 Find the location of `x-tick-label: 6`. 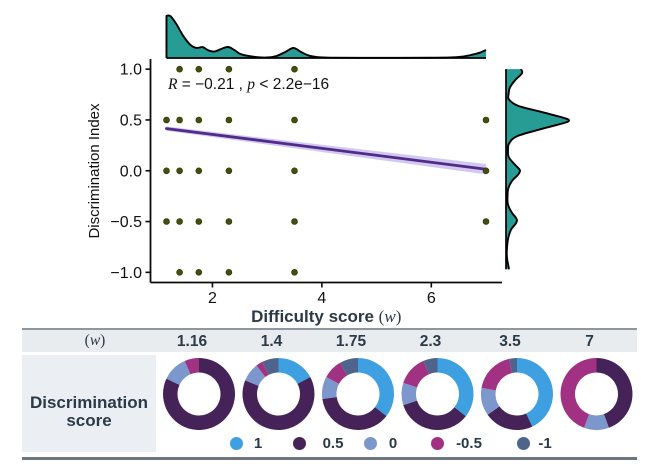

x-tick-label: 6 is located at coordinates (431, 298).